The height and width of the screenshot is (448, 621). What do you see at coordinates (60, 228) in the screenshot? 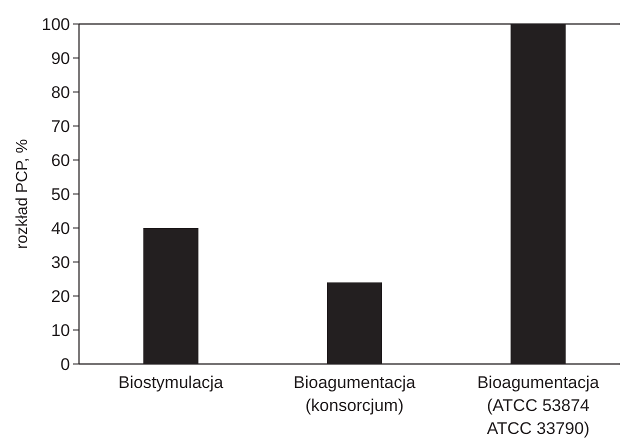
I see `y-tick-label: 40` at bounding box center [60, 228].